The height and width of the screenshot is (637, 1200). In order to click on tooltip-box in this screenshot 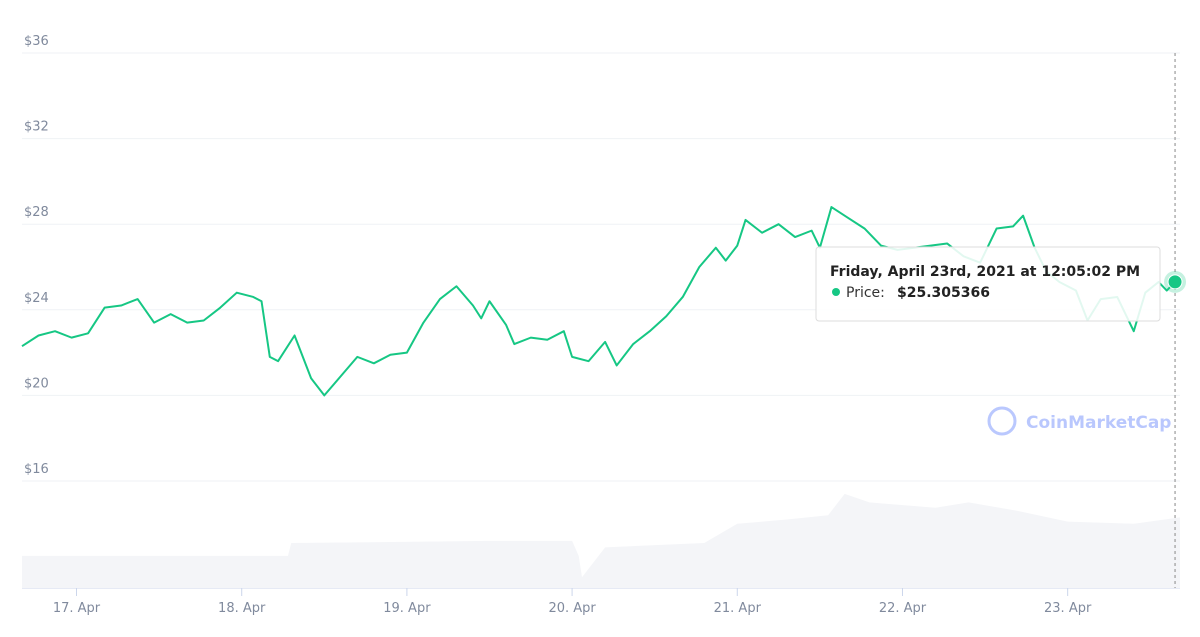, I will do `click(988, 284)`.